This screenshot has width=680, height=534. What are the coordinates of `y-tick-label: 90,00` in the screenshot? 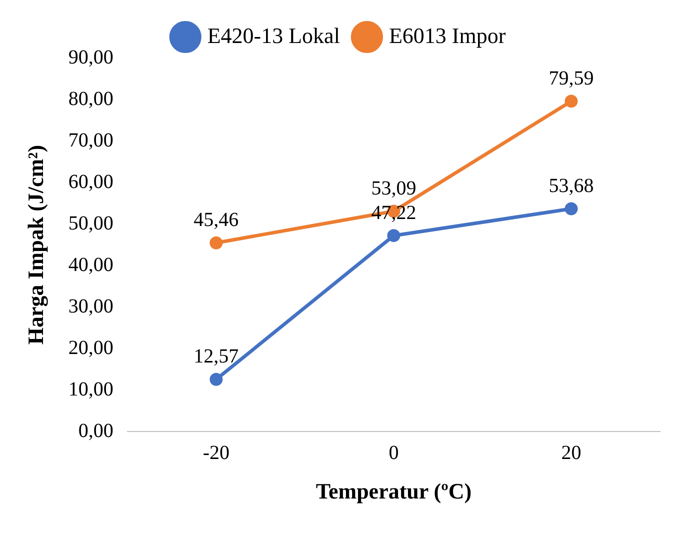 It's located at (91, 57).